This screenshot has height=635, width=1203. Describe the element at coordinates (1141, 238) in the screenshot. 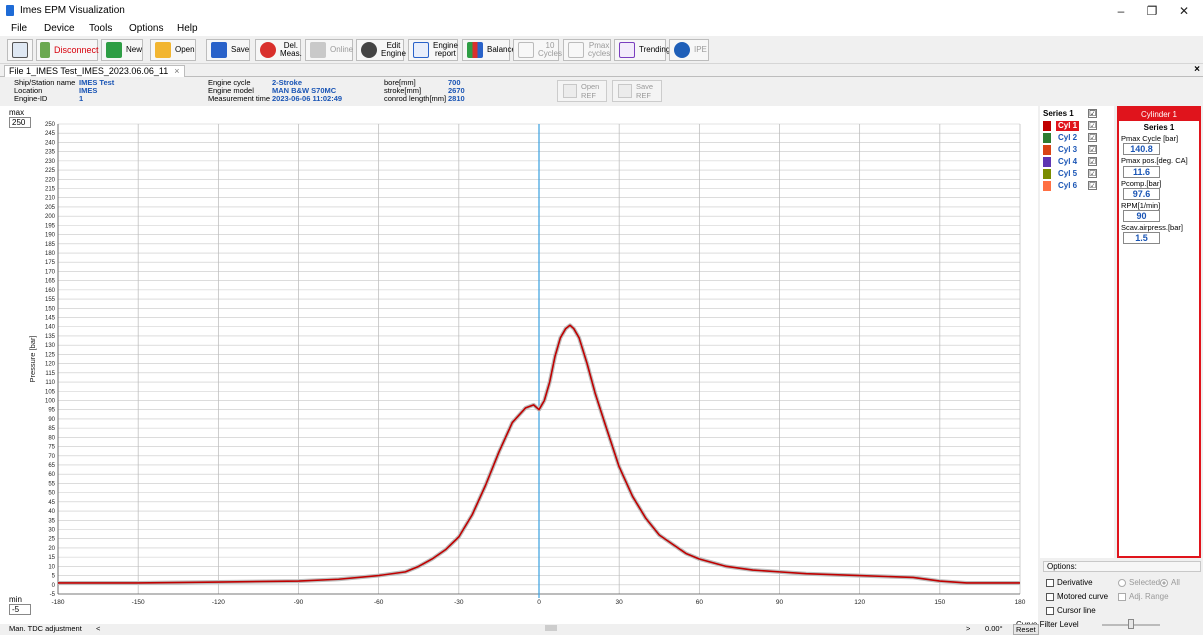

I see `scav-value: 1.5` at that location.